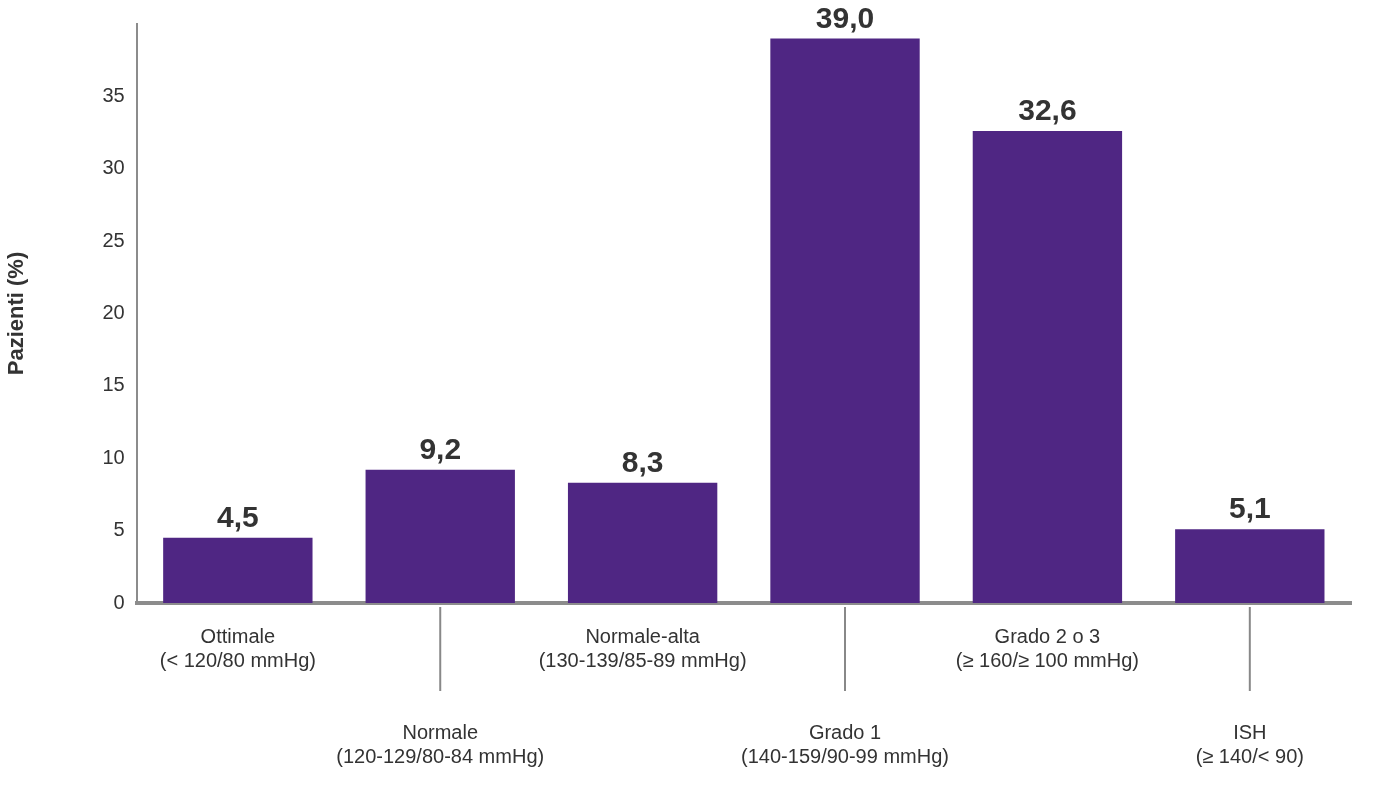  What do you see at coordinates (113, 456) in the screenshot?
I see `y-tick-label: 10` at bounding box center [113, 456].